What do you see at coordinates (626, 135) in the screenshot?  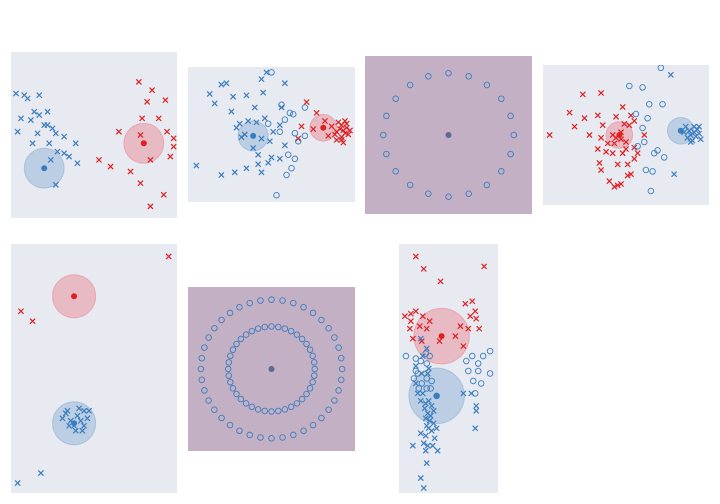 I see `panel-4-plot` at bounding box center [626, 135].